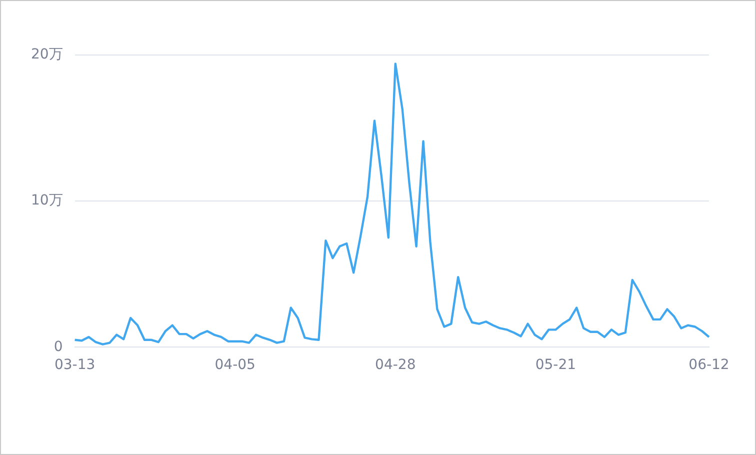 The height and width of the screenshot is (455, 756). Describe the element at coordinates (235, 365) in the screenshot. I see `x-tick-label: 04-05` at that location.